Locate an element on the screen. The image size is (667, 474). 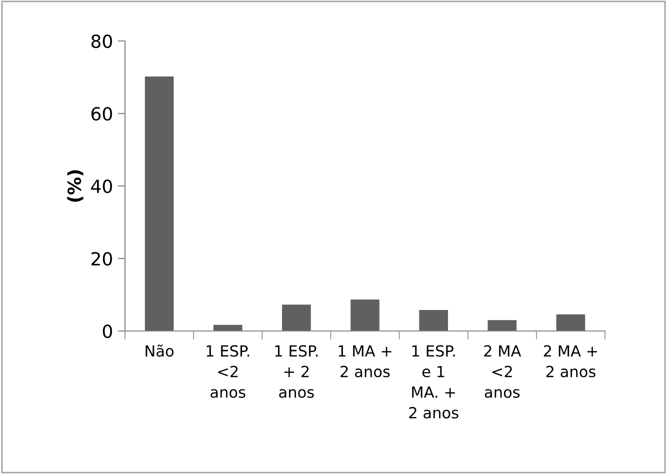
y-tick-label: 20 is located at coordinates (102, 259).